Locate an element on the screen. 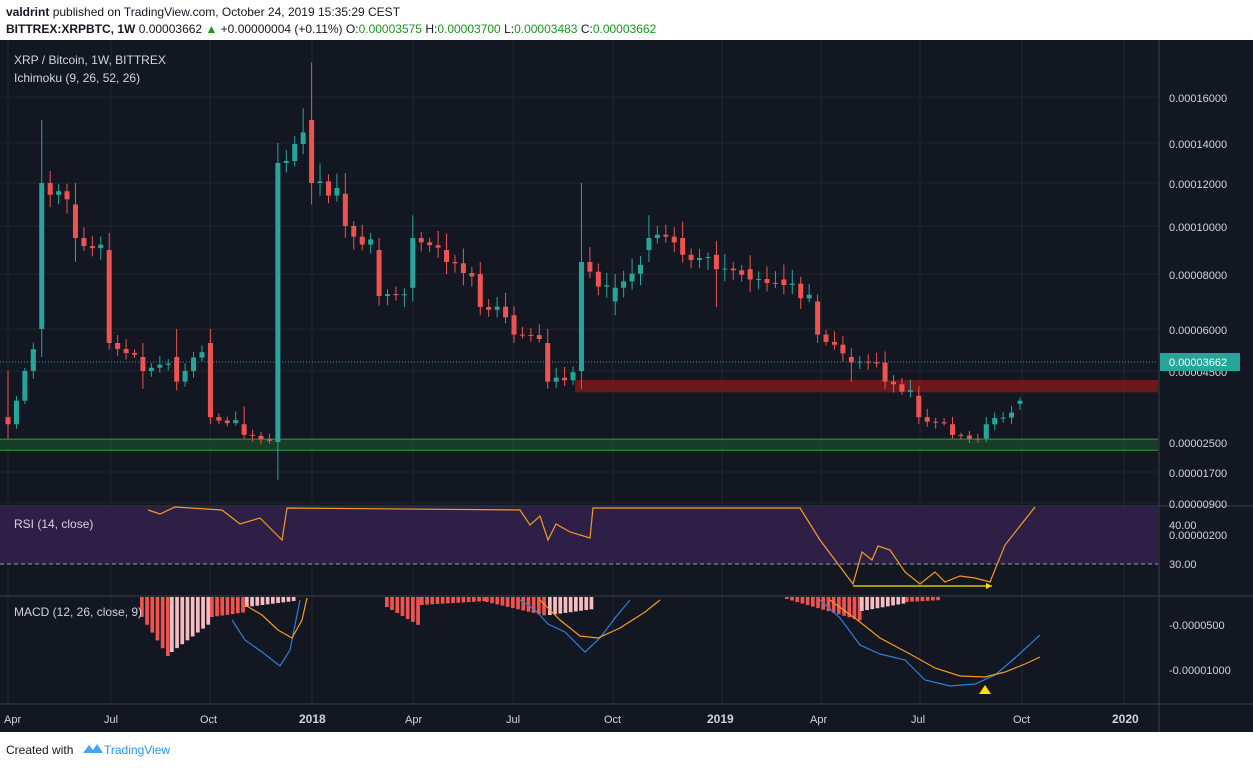  time-label: 2019 is located at coordinates (720, 719).